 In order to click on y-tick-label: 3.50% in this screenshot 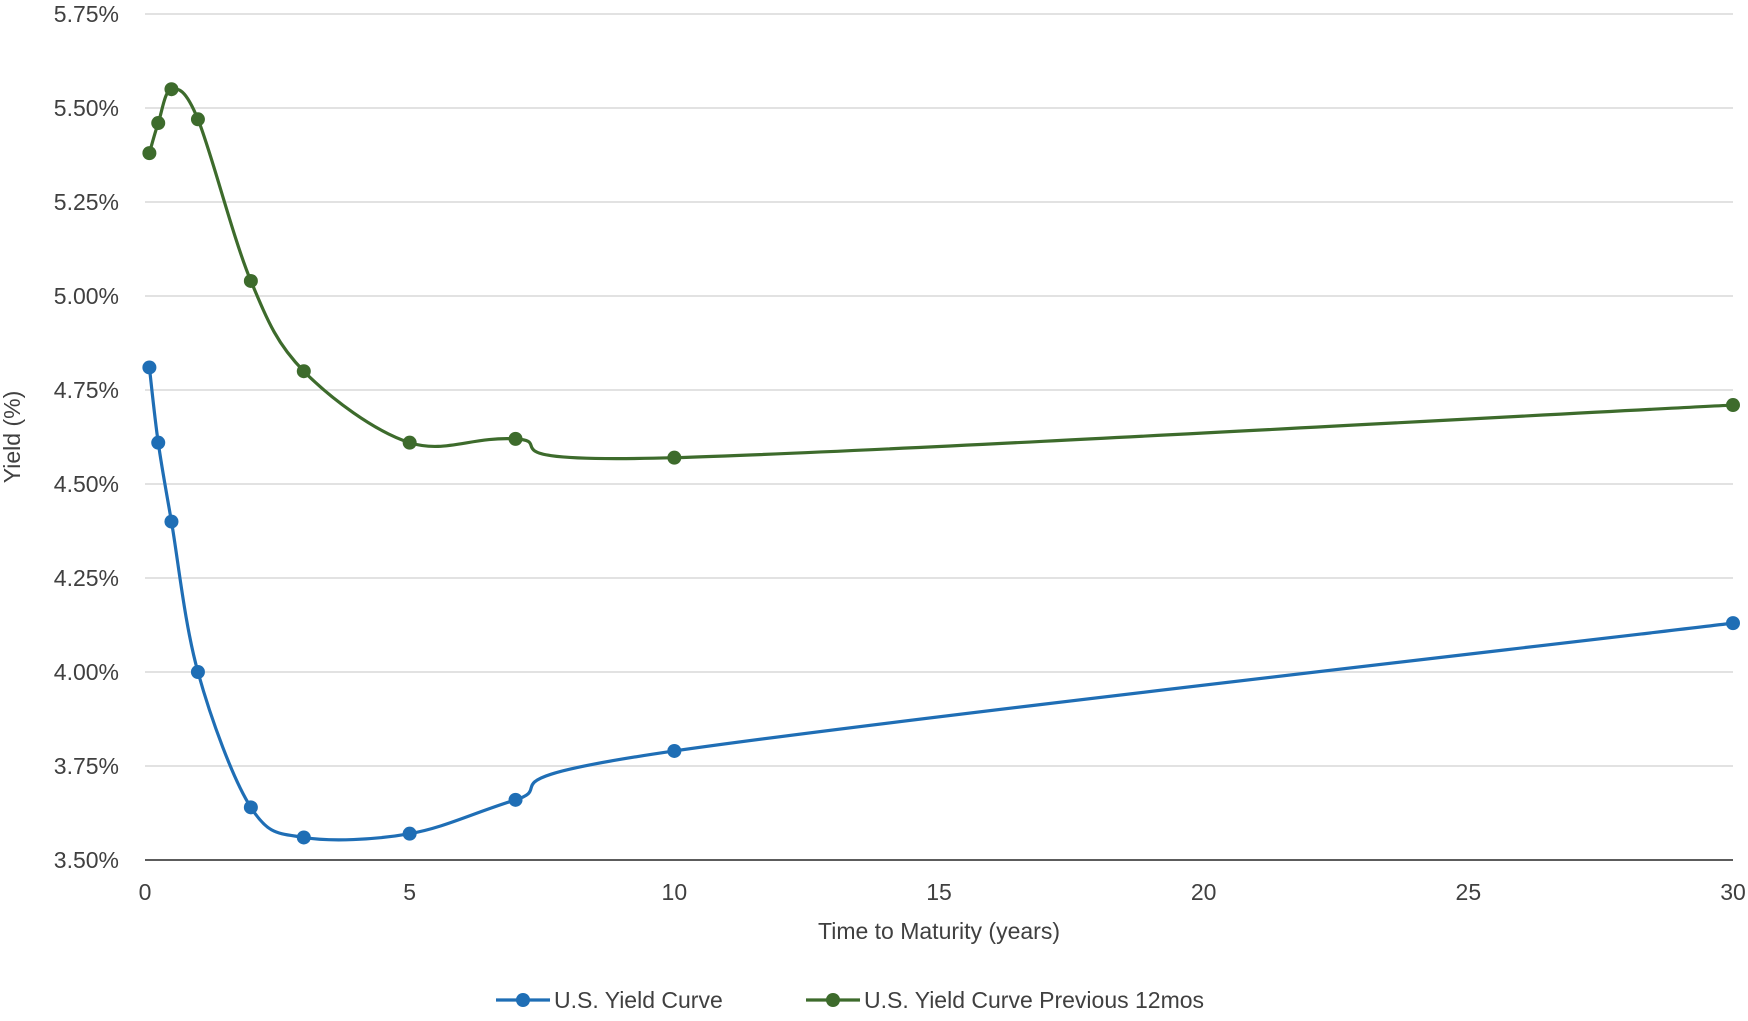, I will do `click(86, 860)`.